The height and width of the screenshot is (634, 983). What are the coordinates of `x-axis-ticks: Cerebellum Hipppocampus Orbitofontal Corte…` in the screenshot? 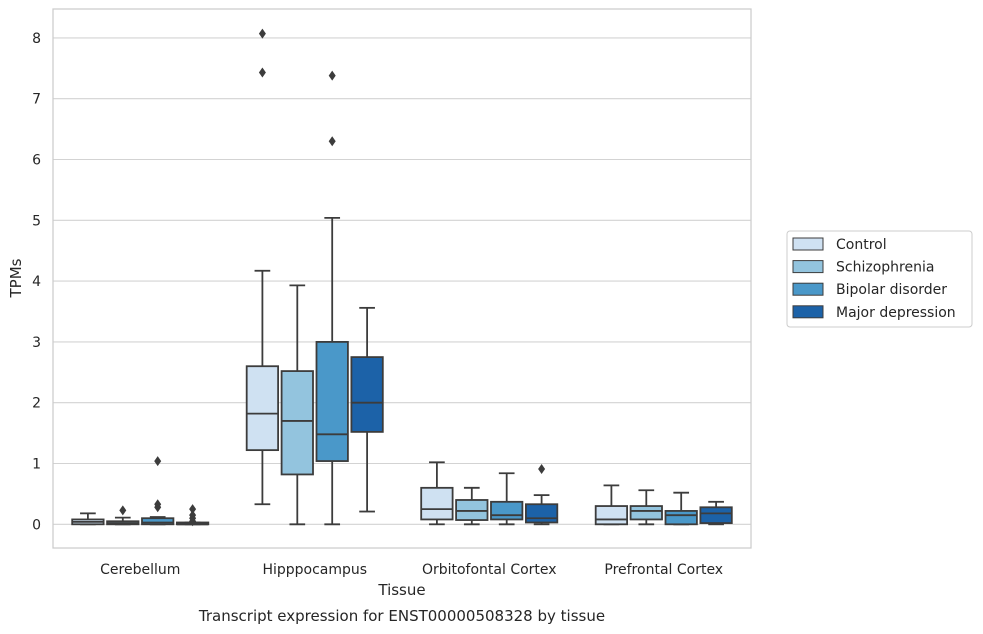 It's located at (411, 570).